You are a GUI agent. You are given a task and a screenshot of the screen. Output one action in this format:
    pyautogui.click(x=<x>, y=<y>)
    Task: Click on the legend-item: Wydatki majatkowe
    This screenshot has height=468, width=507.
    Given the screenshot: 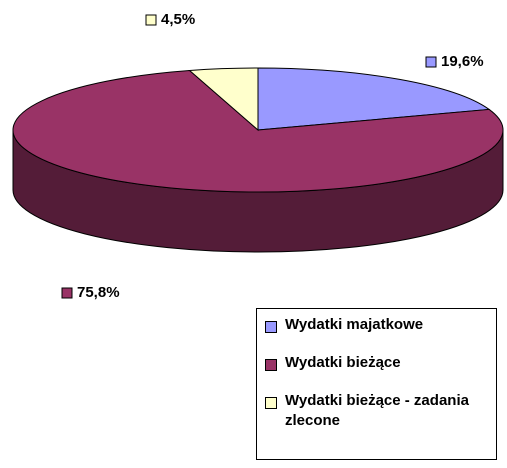 What is the action you would take?
    pyautogui.click(x=380, y=325)
    